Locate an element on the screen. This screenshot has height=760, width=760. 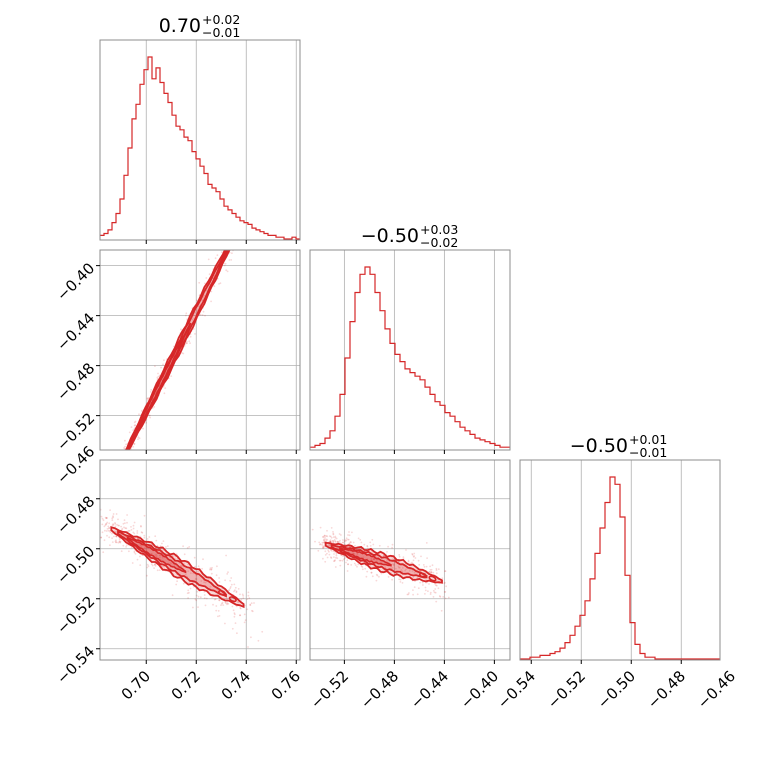
title-3-plus: +0.01 is located at coordinates (648, 439).